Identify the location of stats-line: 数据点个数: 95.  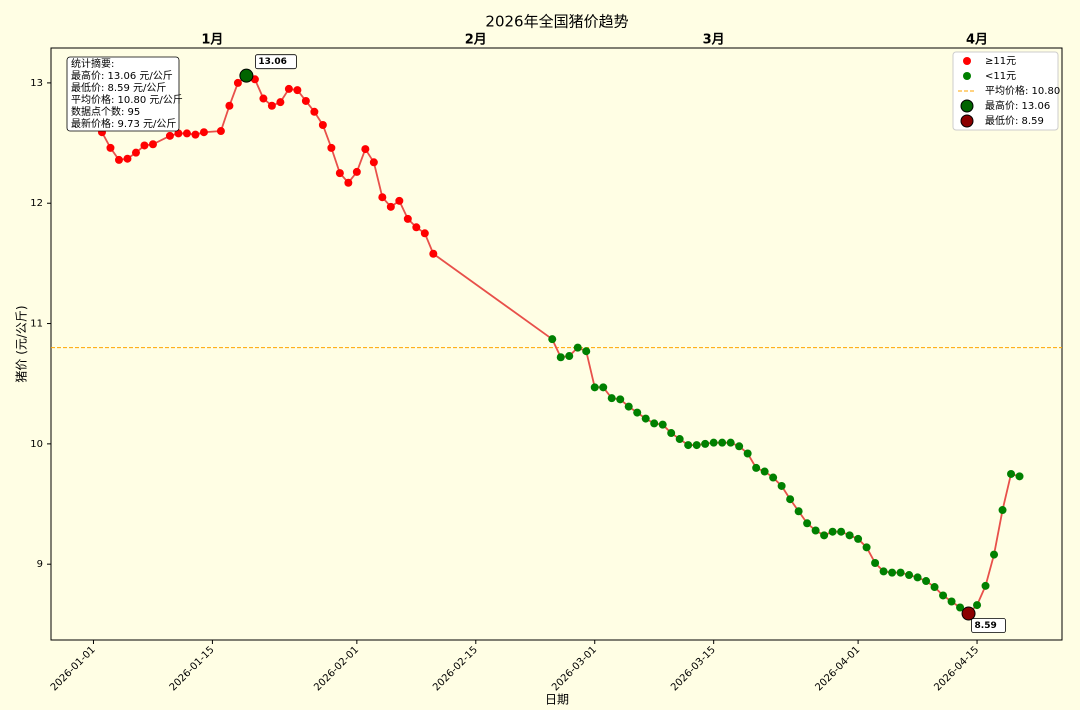
(105, 111).